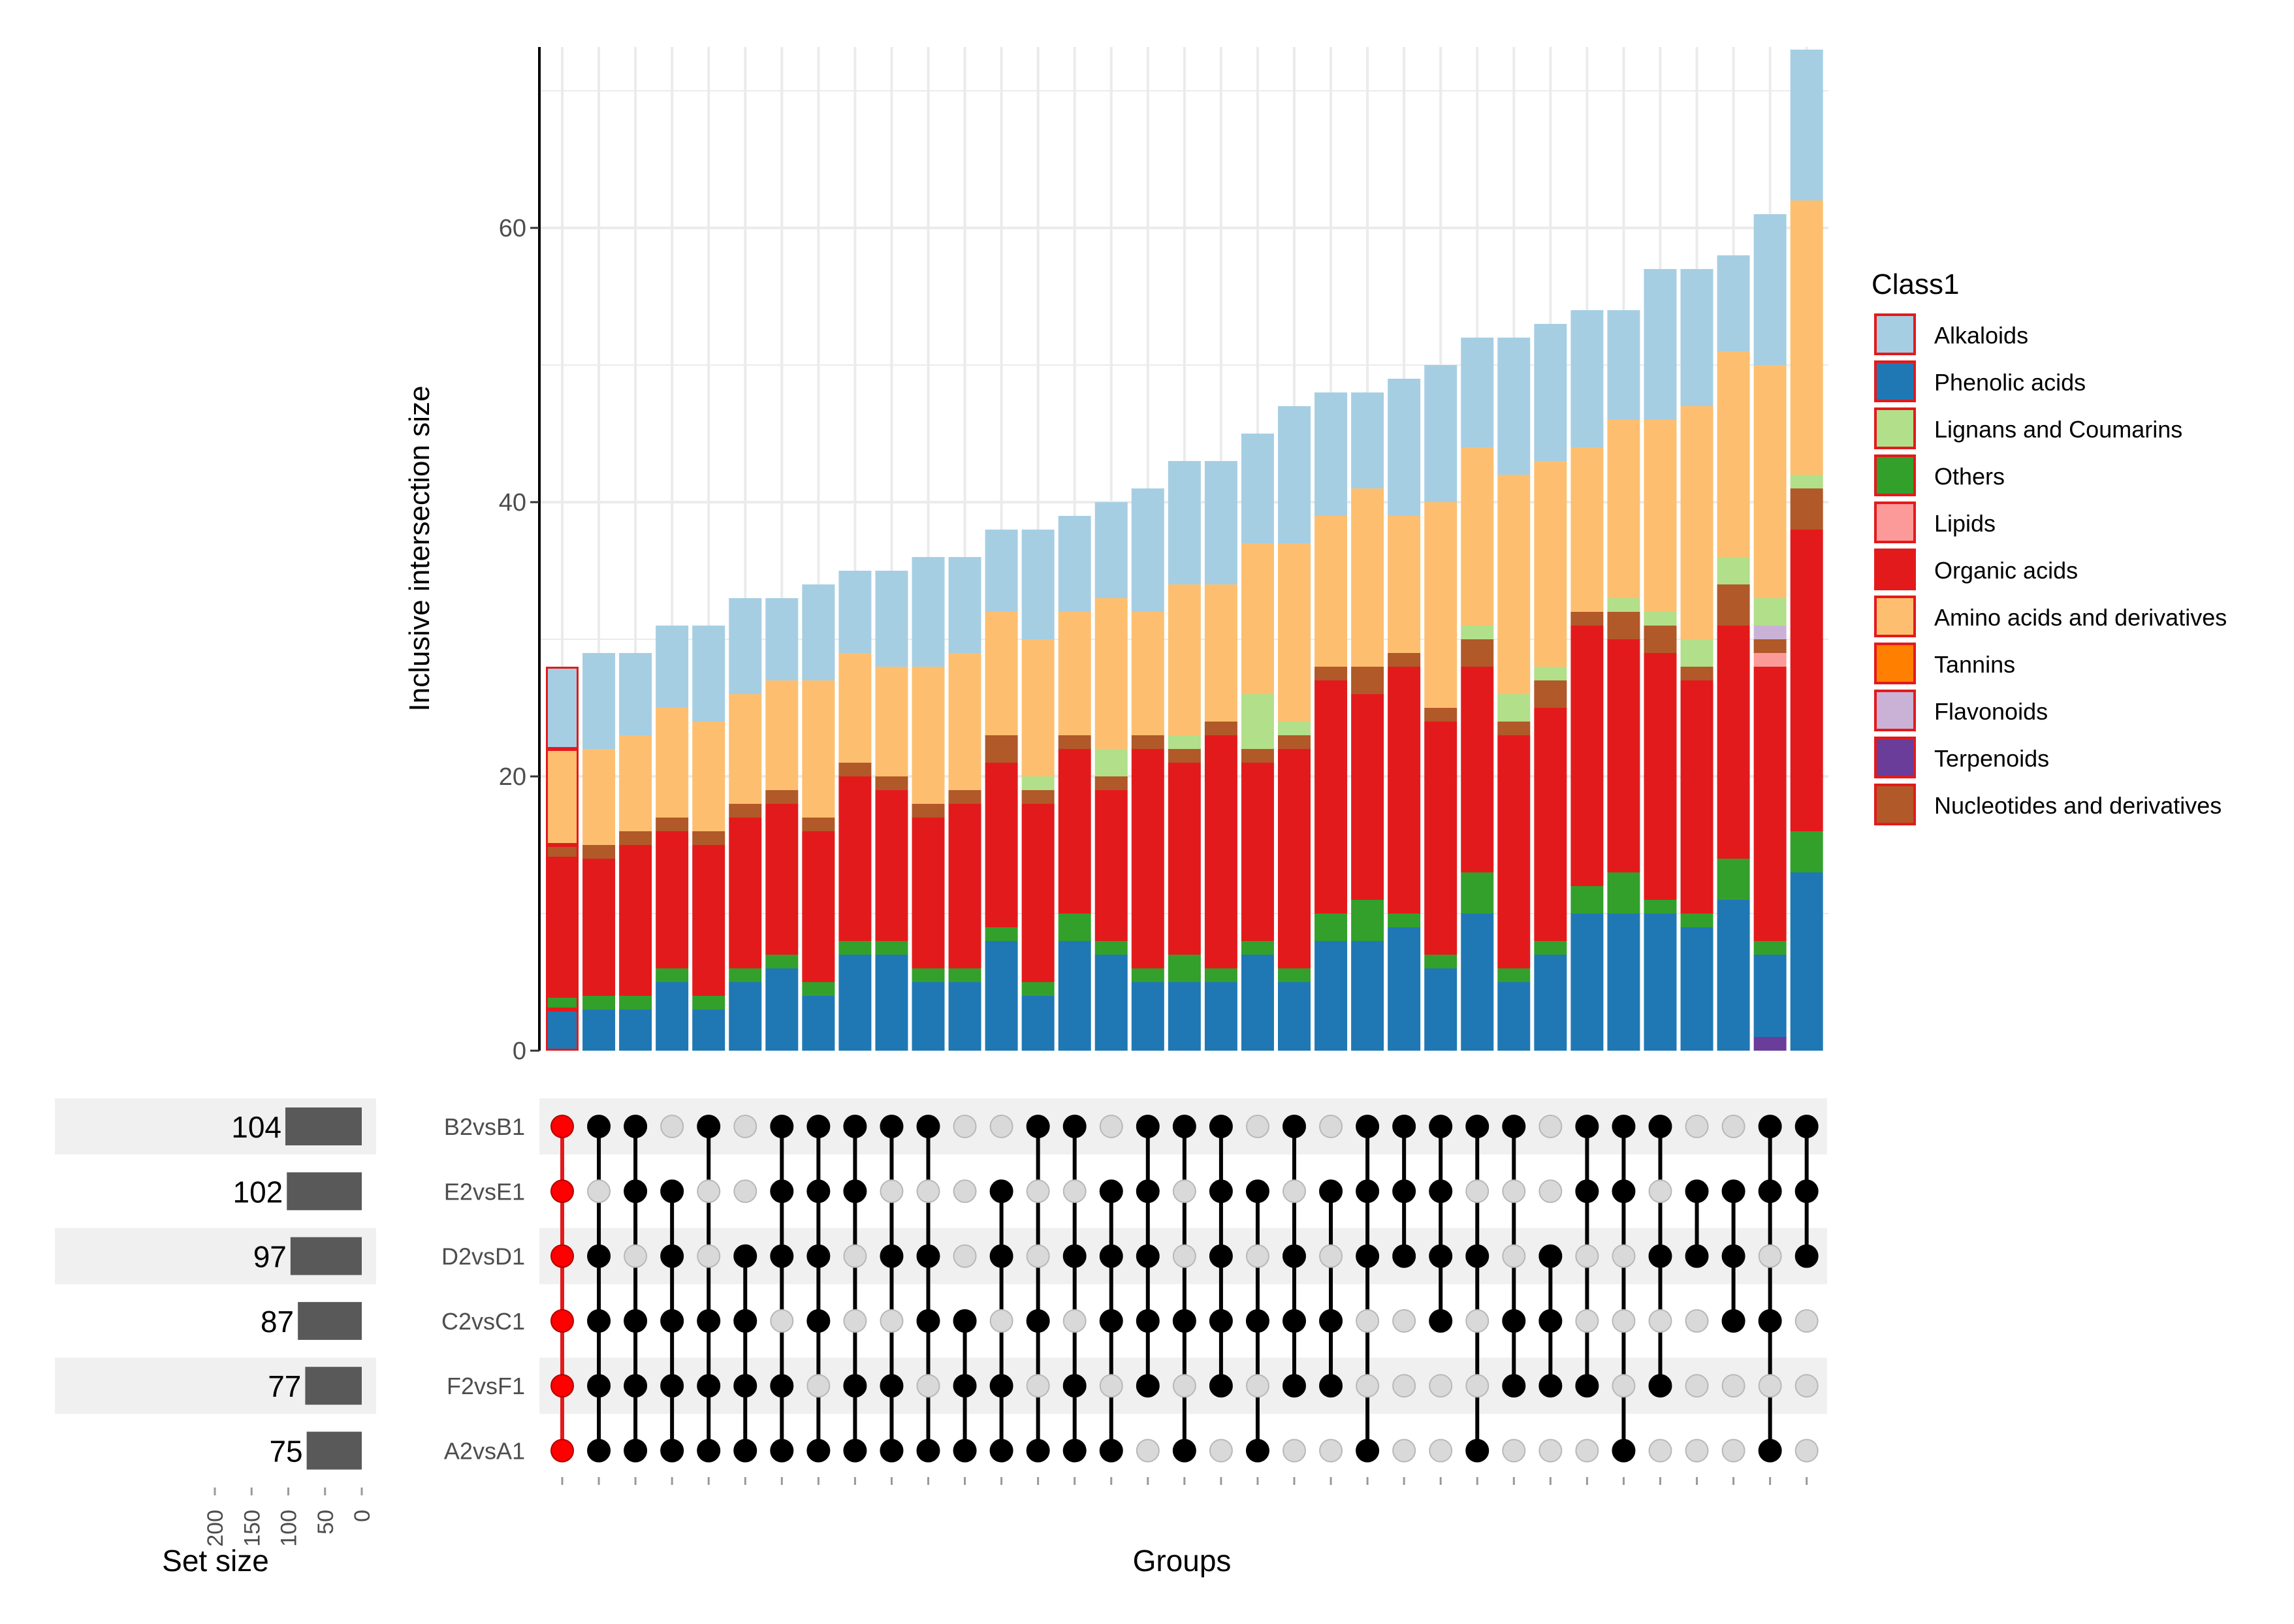 The height and width of the screenshot is (1624, 2294). What do you see at coordinates (2080, 617) in the screenshot?
I see `legend-label: Amino acids and derivatives` at bounding box center [2080, 617].